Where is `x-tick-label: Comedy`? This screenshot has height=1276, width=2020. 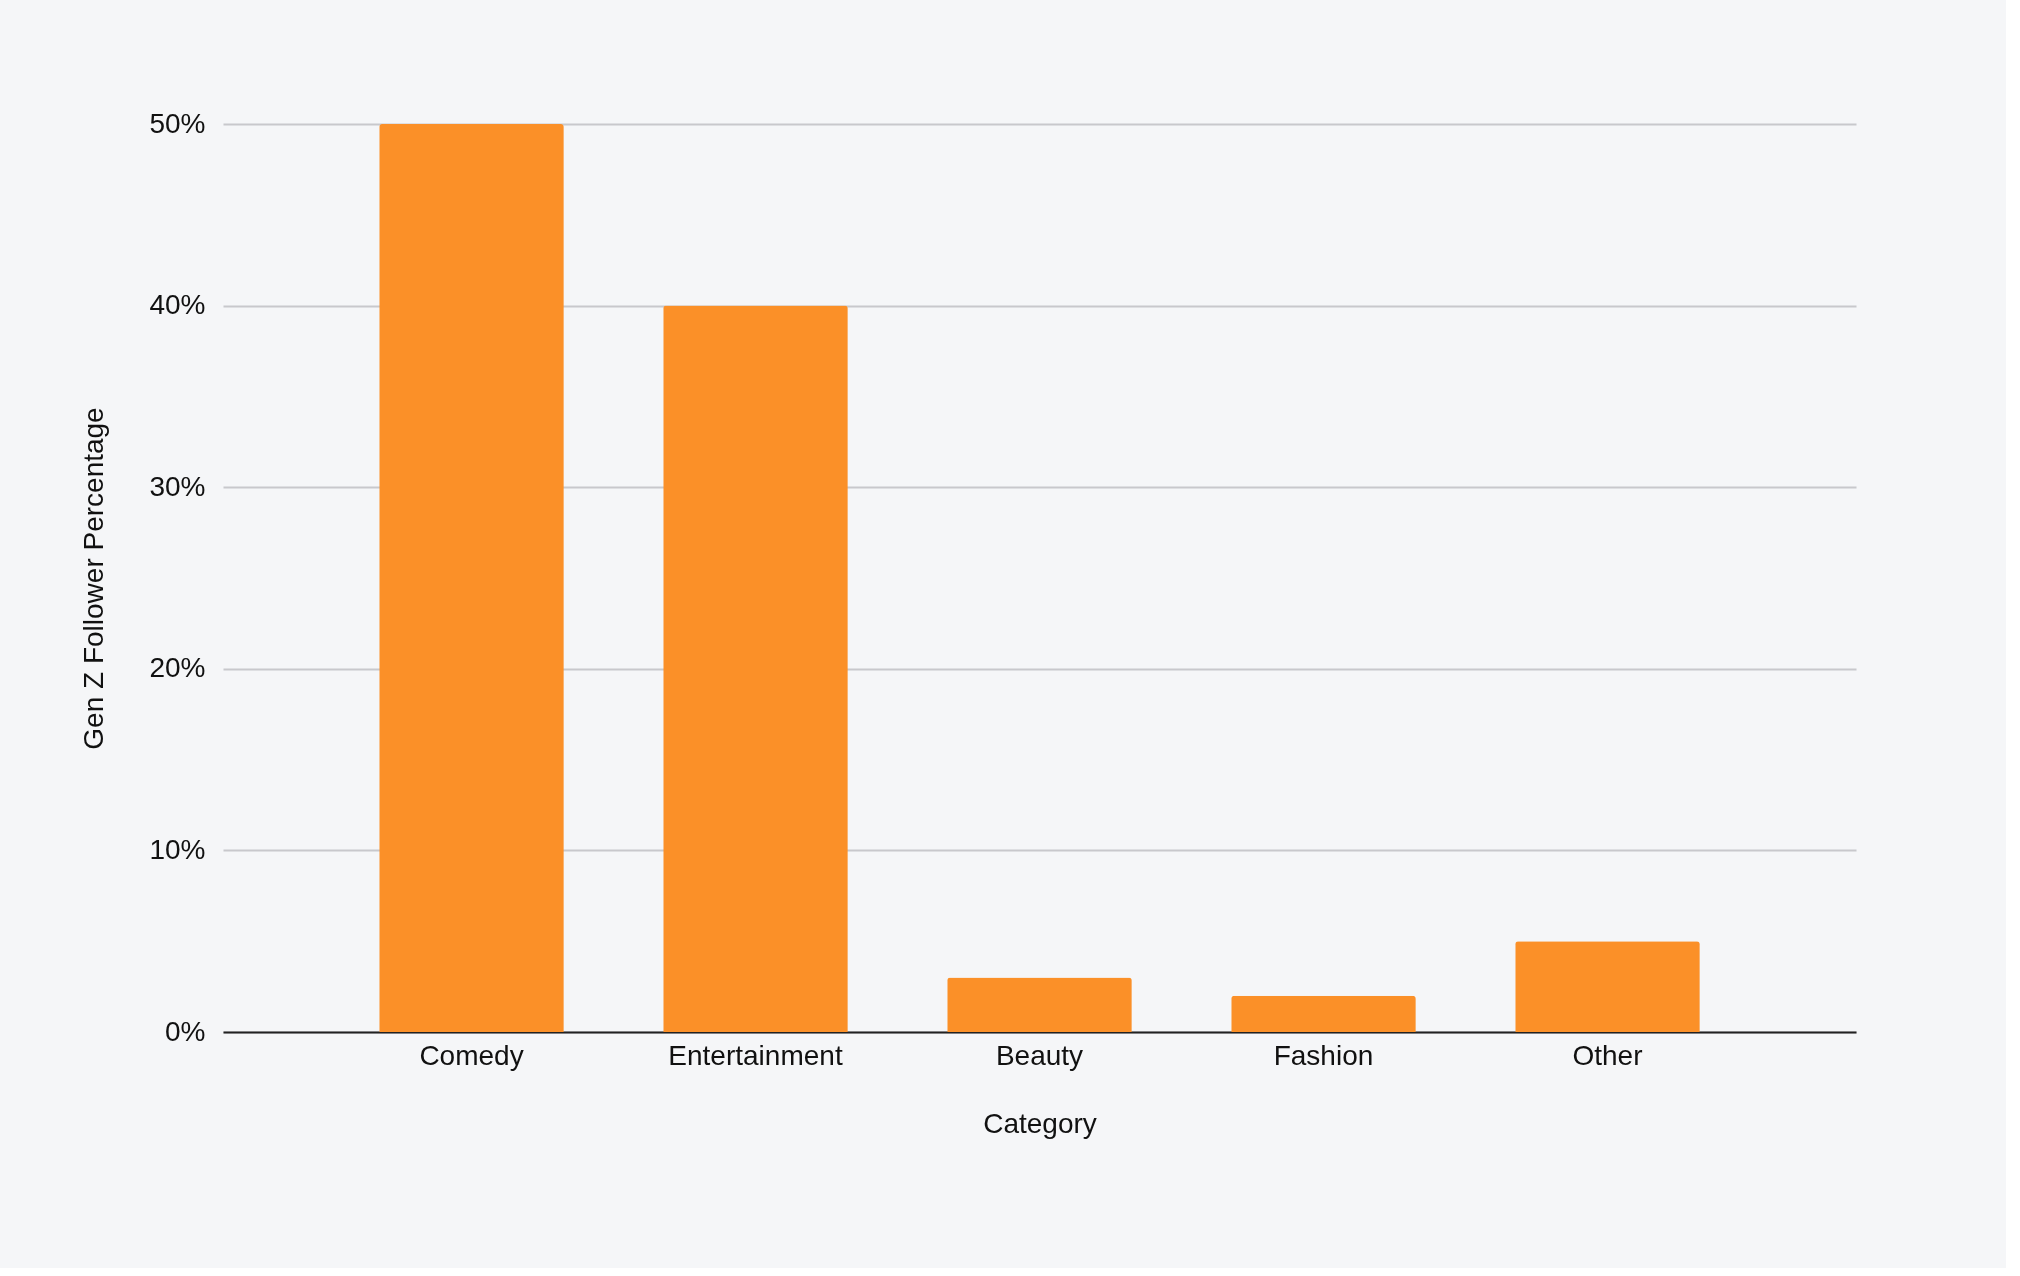
x-tick-label: Comedy is located at coordinates (471, 1055).